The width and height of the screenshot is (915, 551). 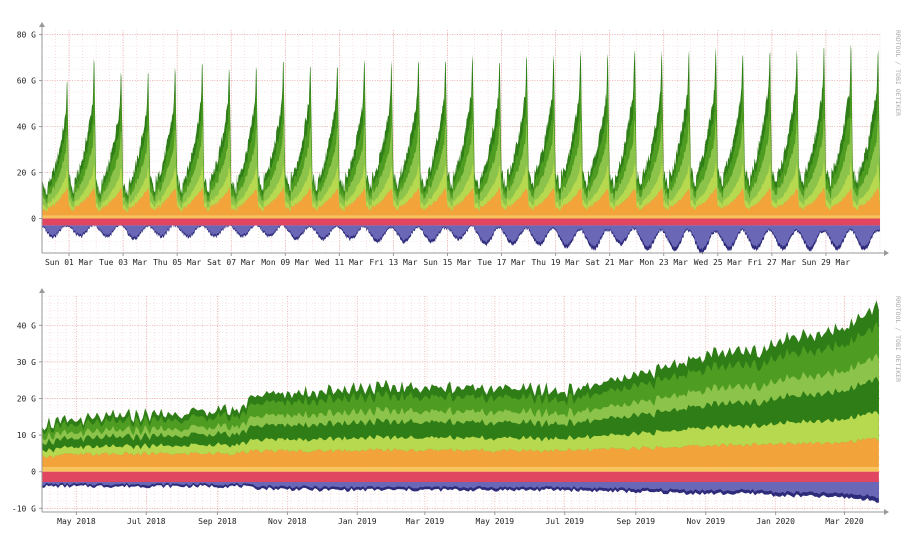 I want to click on x-tick-label: Jan 2020, so click(x=775, y=521).